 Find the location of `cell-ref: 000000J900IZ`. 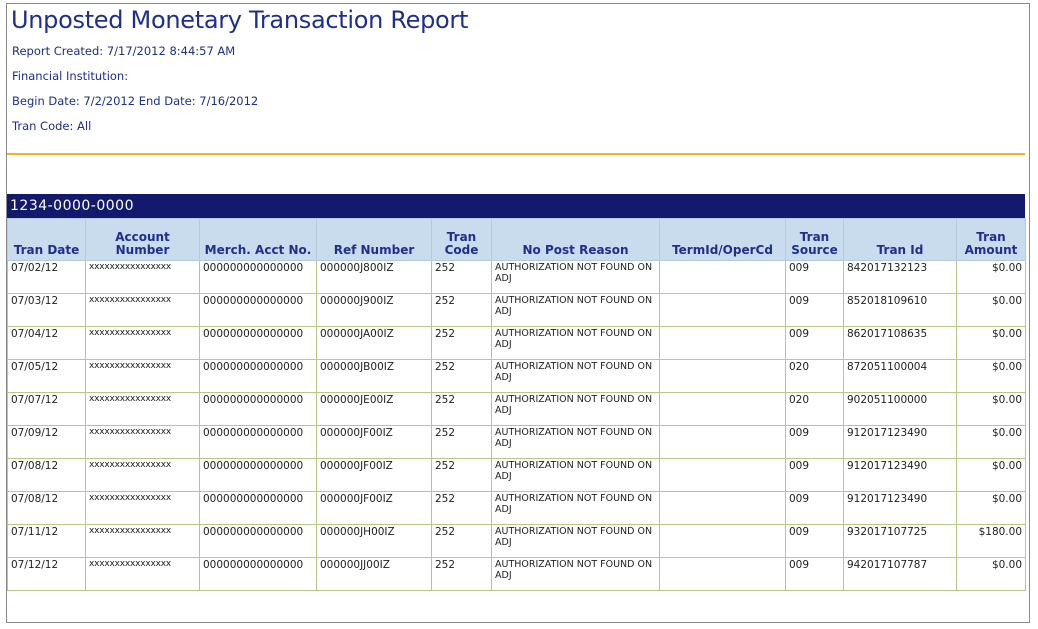

cell-ref: 000000J900IZ is located at coordinates (374, 310).